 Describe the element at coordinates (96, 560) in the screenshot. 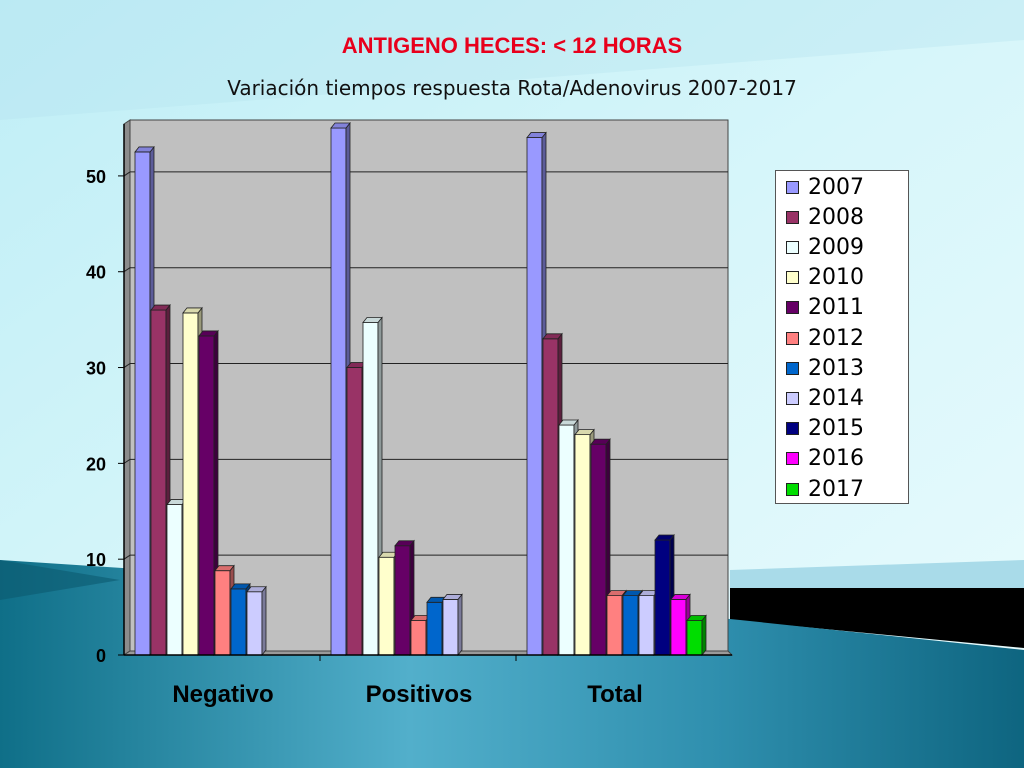

I see `y-tick-label: 10` at that location.